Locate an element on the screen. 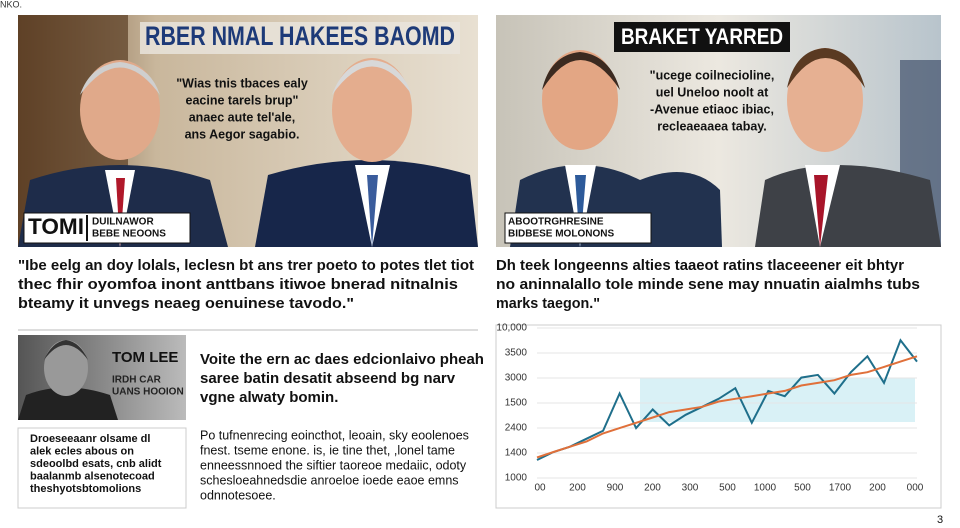  photo-quote: "ucege coilnecioline, is located at coordinates (712, 75).